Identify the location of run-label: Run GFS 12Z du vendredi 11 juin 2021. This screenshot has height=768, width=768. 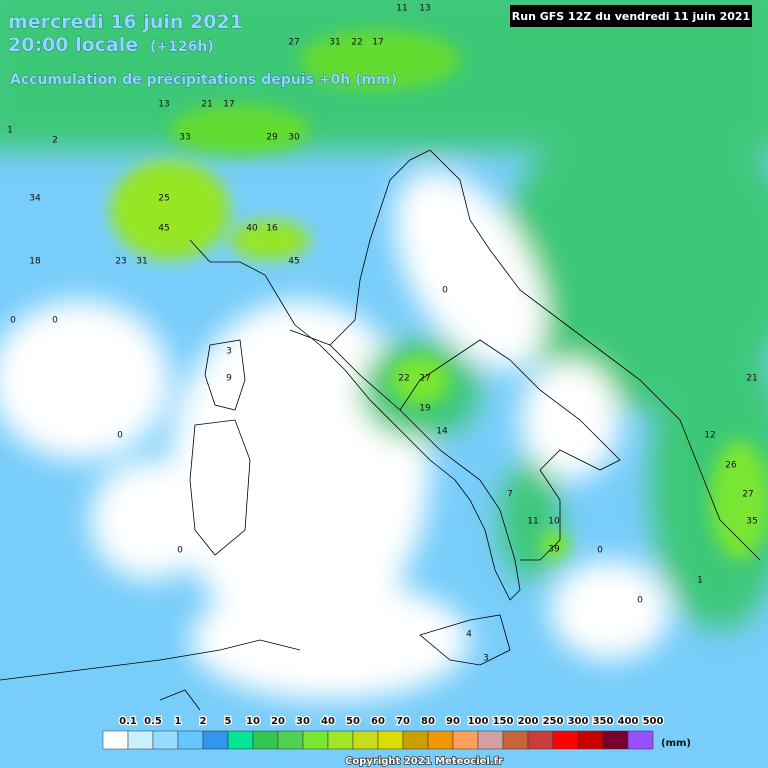
(631, 16).